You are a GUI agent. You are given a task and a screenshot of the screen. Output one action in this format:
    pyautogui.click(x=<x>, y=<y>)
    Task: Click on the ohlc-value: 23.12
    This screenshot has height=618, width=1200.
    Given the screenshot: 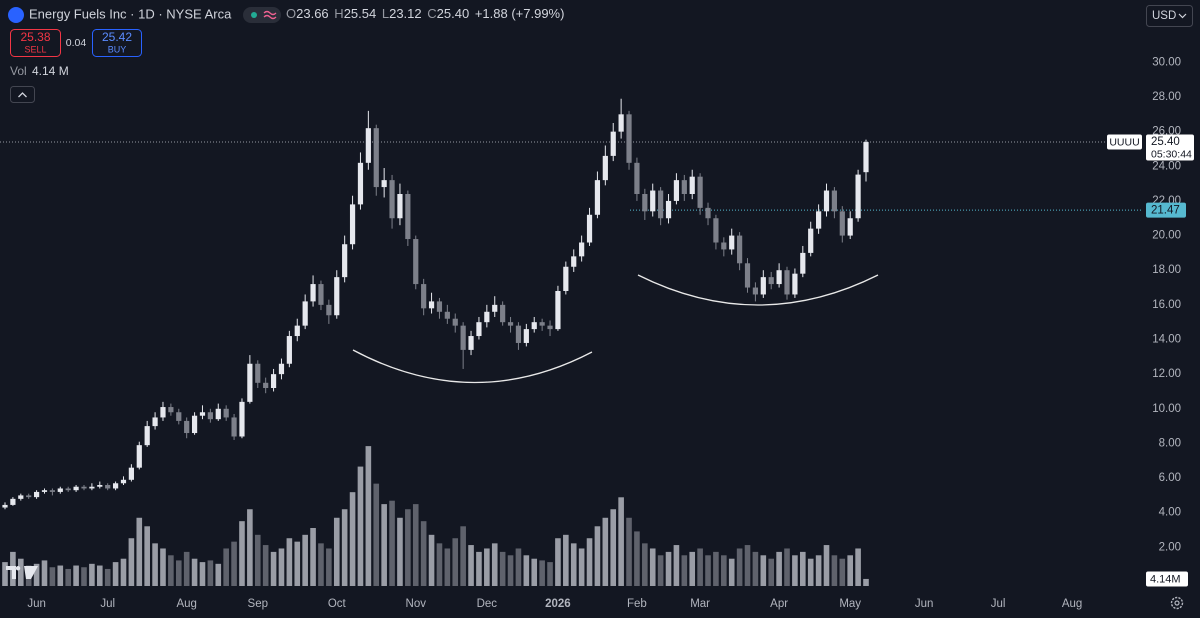 What is the action you would take?
    pyautogui.click(x=405, y=13)
    